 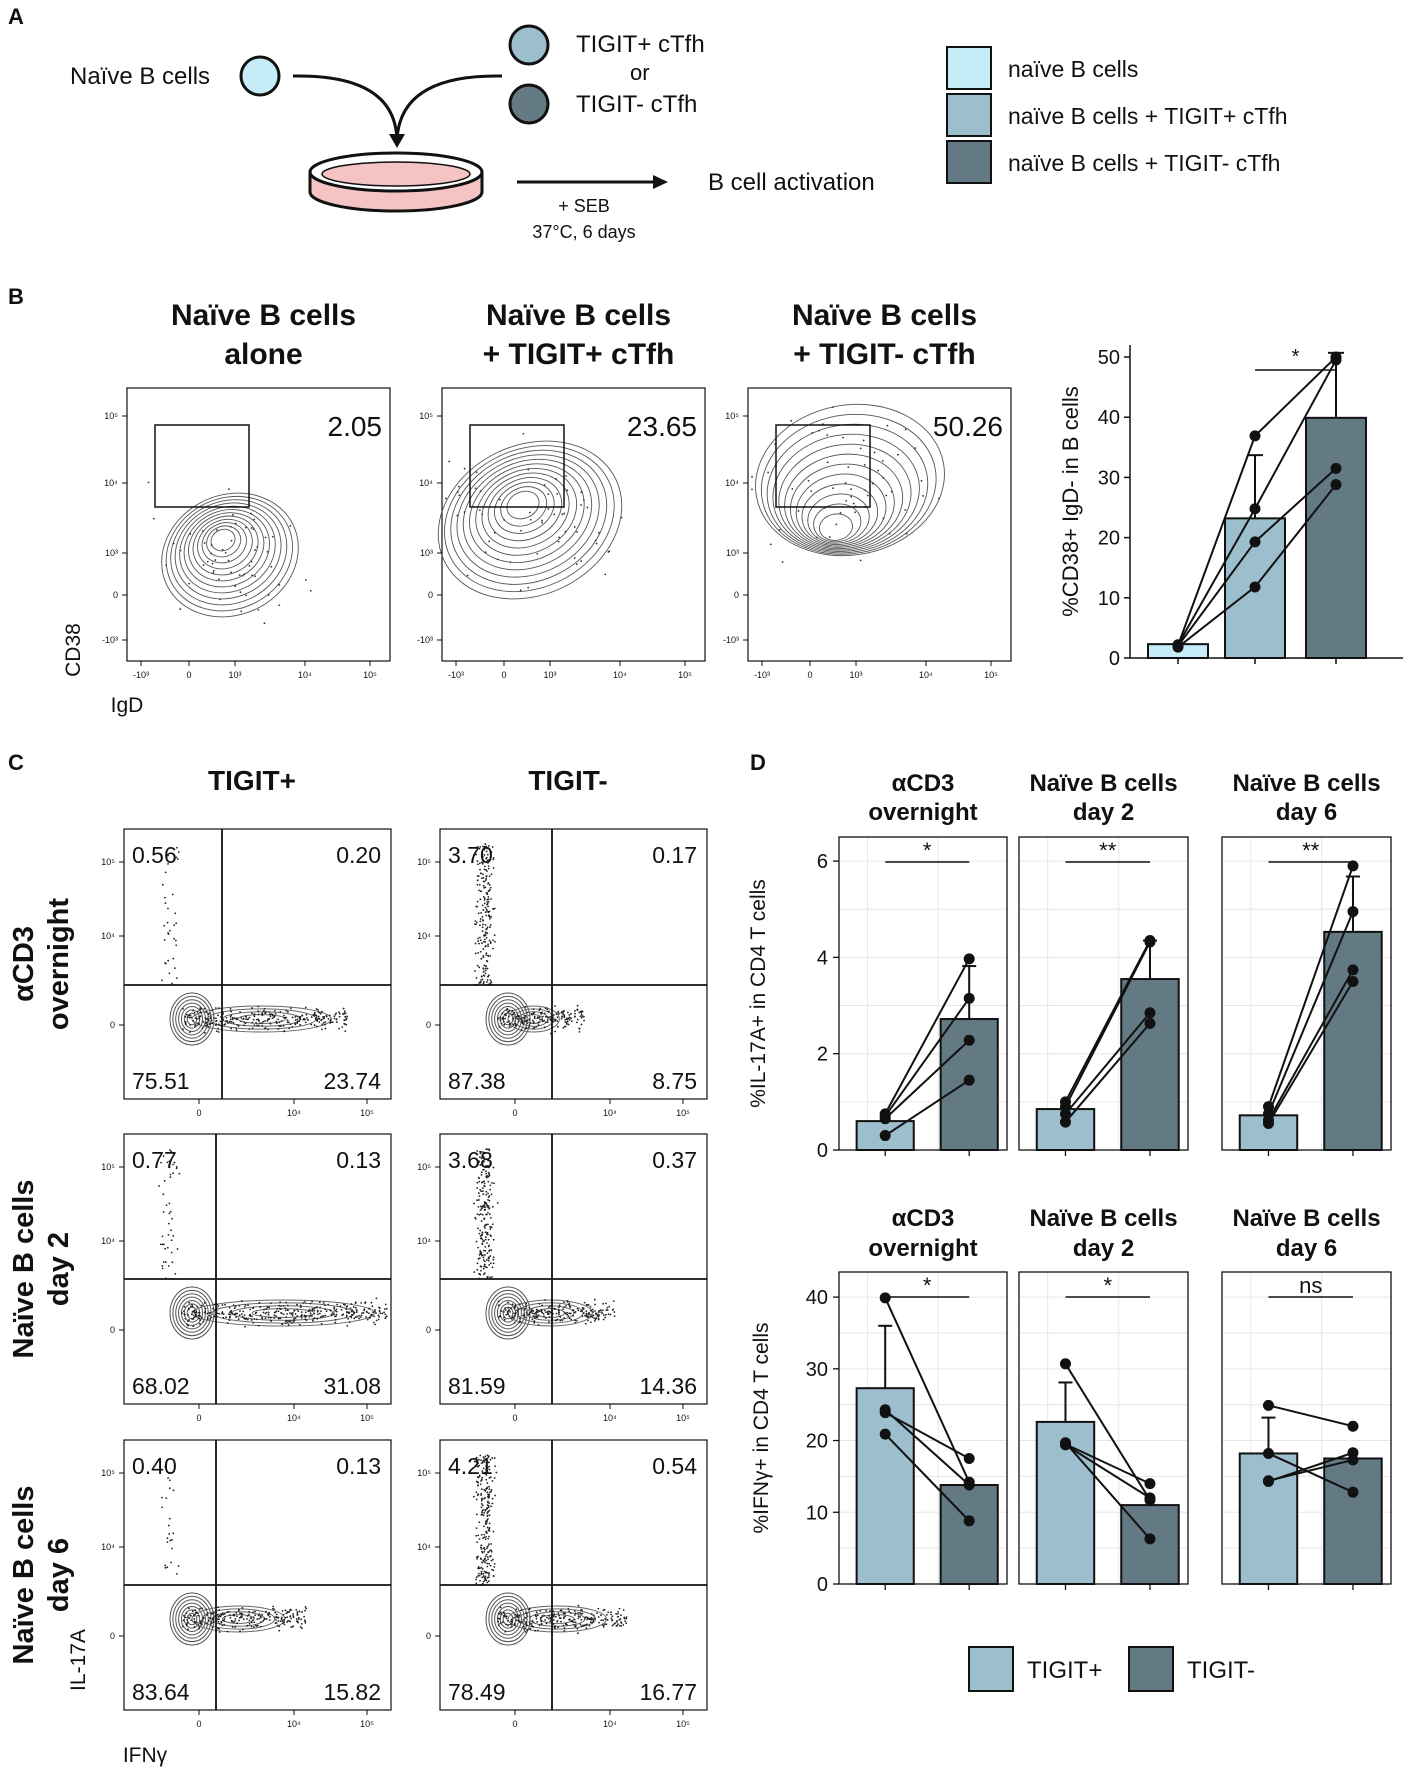 I want to click on gate-percentage: 50.26, so click(x=968, y=426).